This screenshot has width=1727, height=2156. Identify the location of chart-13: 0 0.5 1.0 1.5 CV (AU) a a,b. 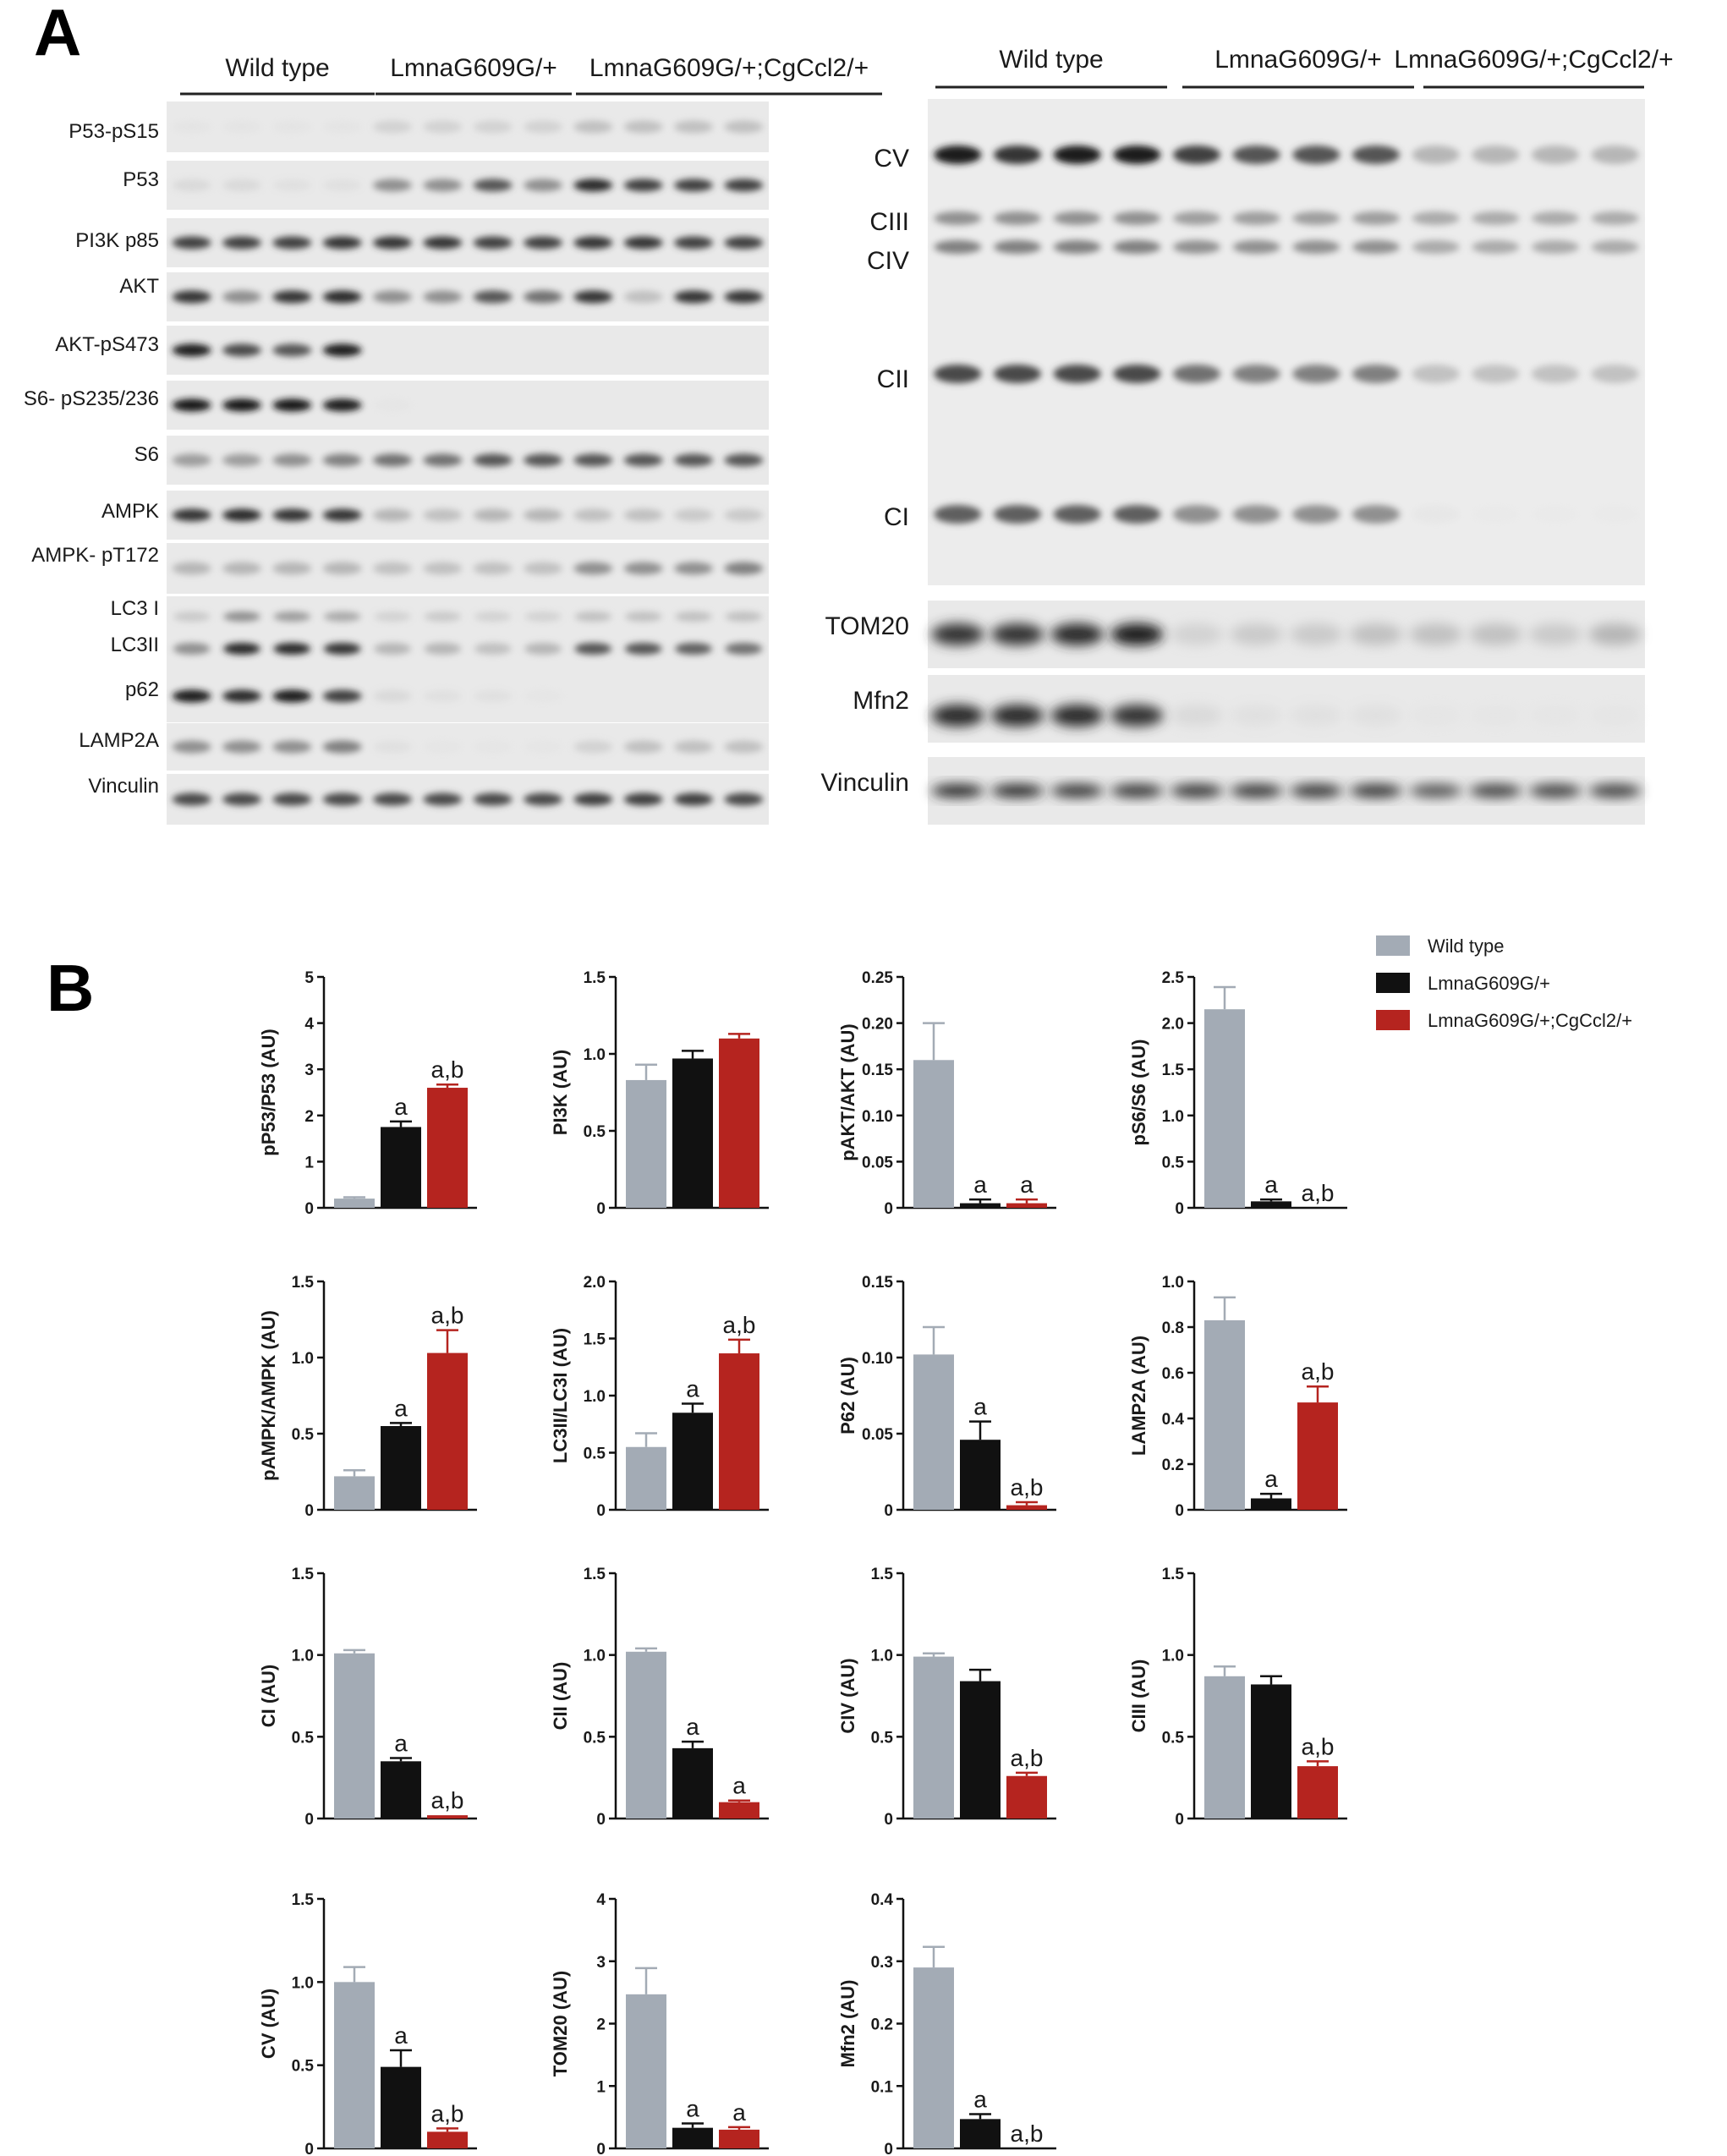
(367, 2024).